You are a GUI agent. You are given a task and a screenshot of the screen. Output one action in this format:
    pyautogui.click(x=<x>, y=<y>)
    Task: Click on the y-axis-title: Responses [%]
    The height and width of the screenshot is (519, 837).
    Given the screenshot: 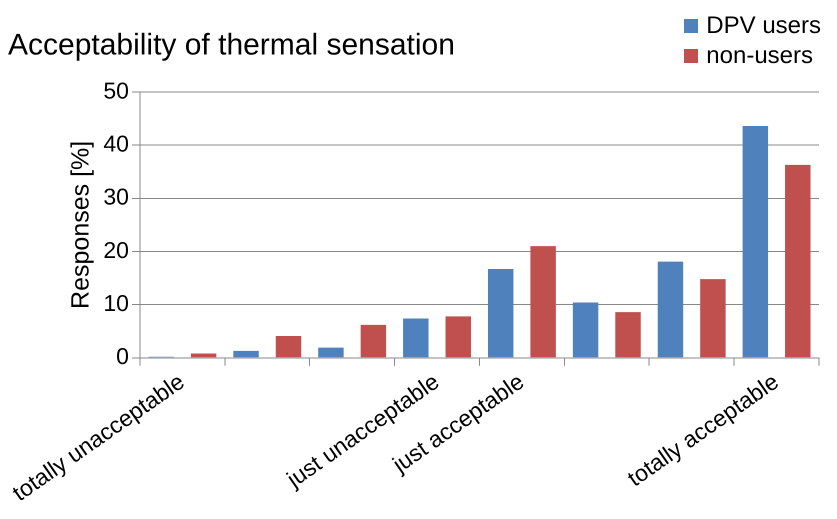 What is the action you would take?
    pyautogui.click(x=80, y=224)
    